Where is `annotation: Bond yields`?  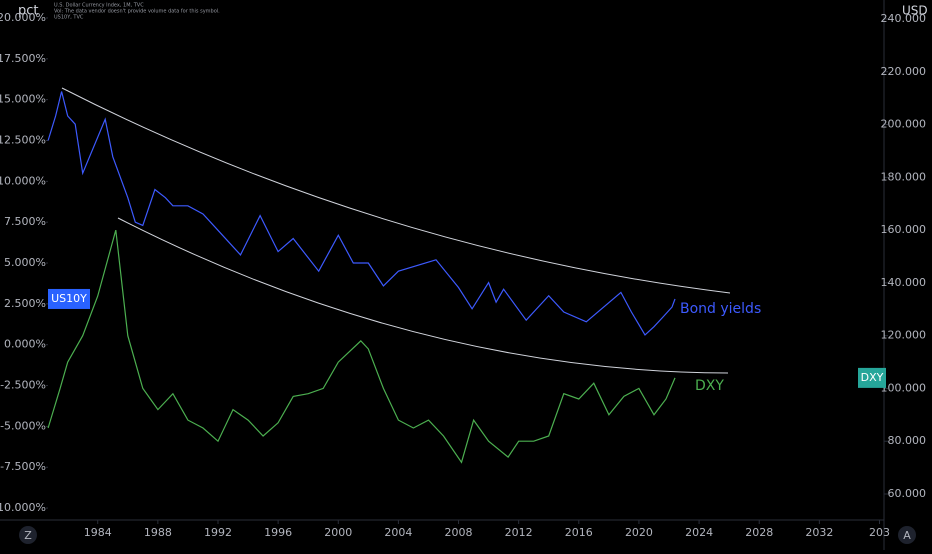
annotation: Bond yields is located at coordinates (720, 309).